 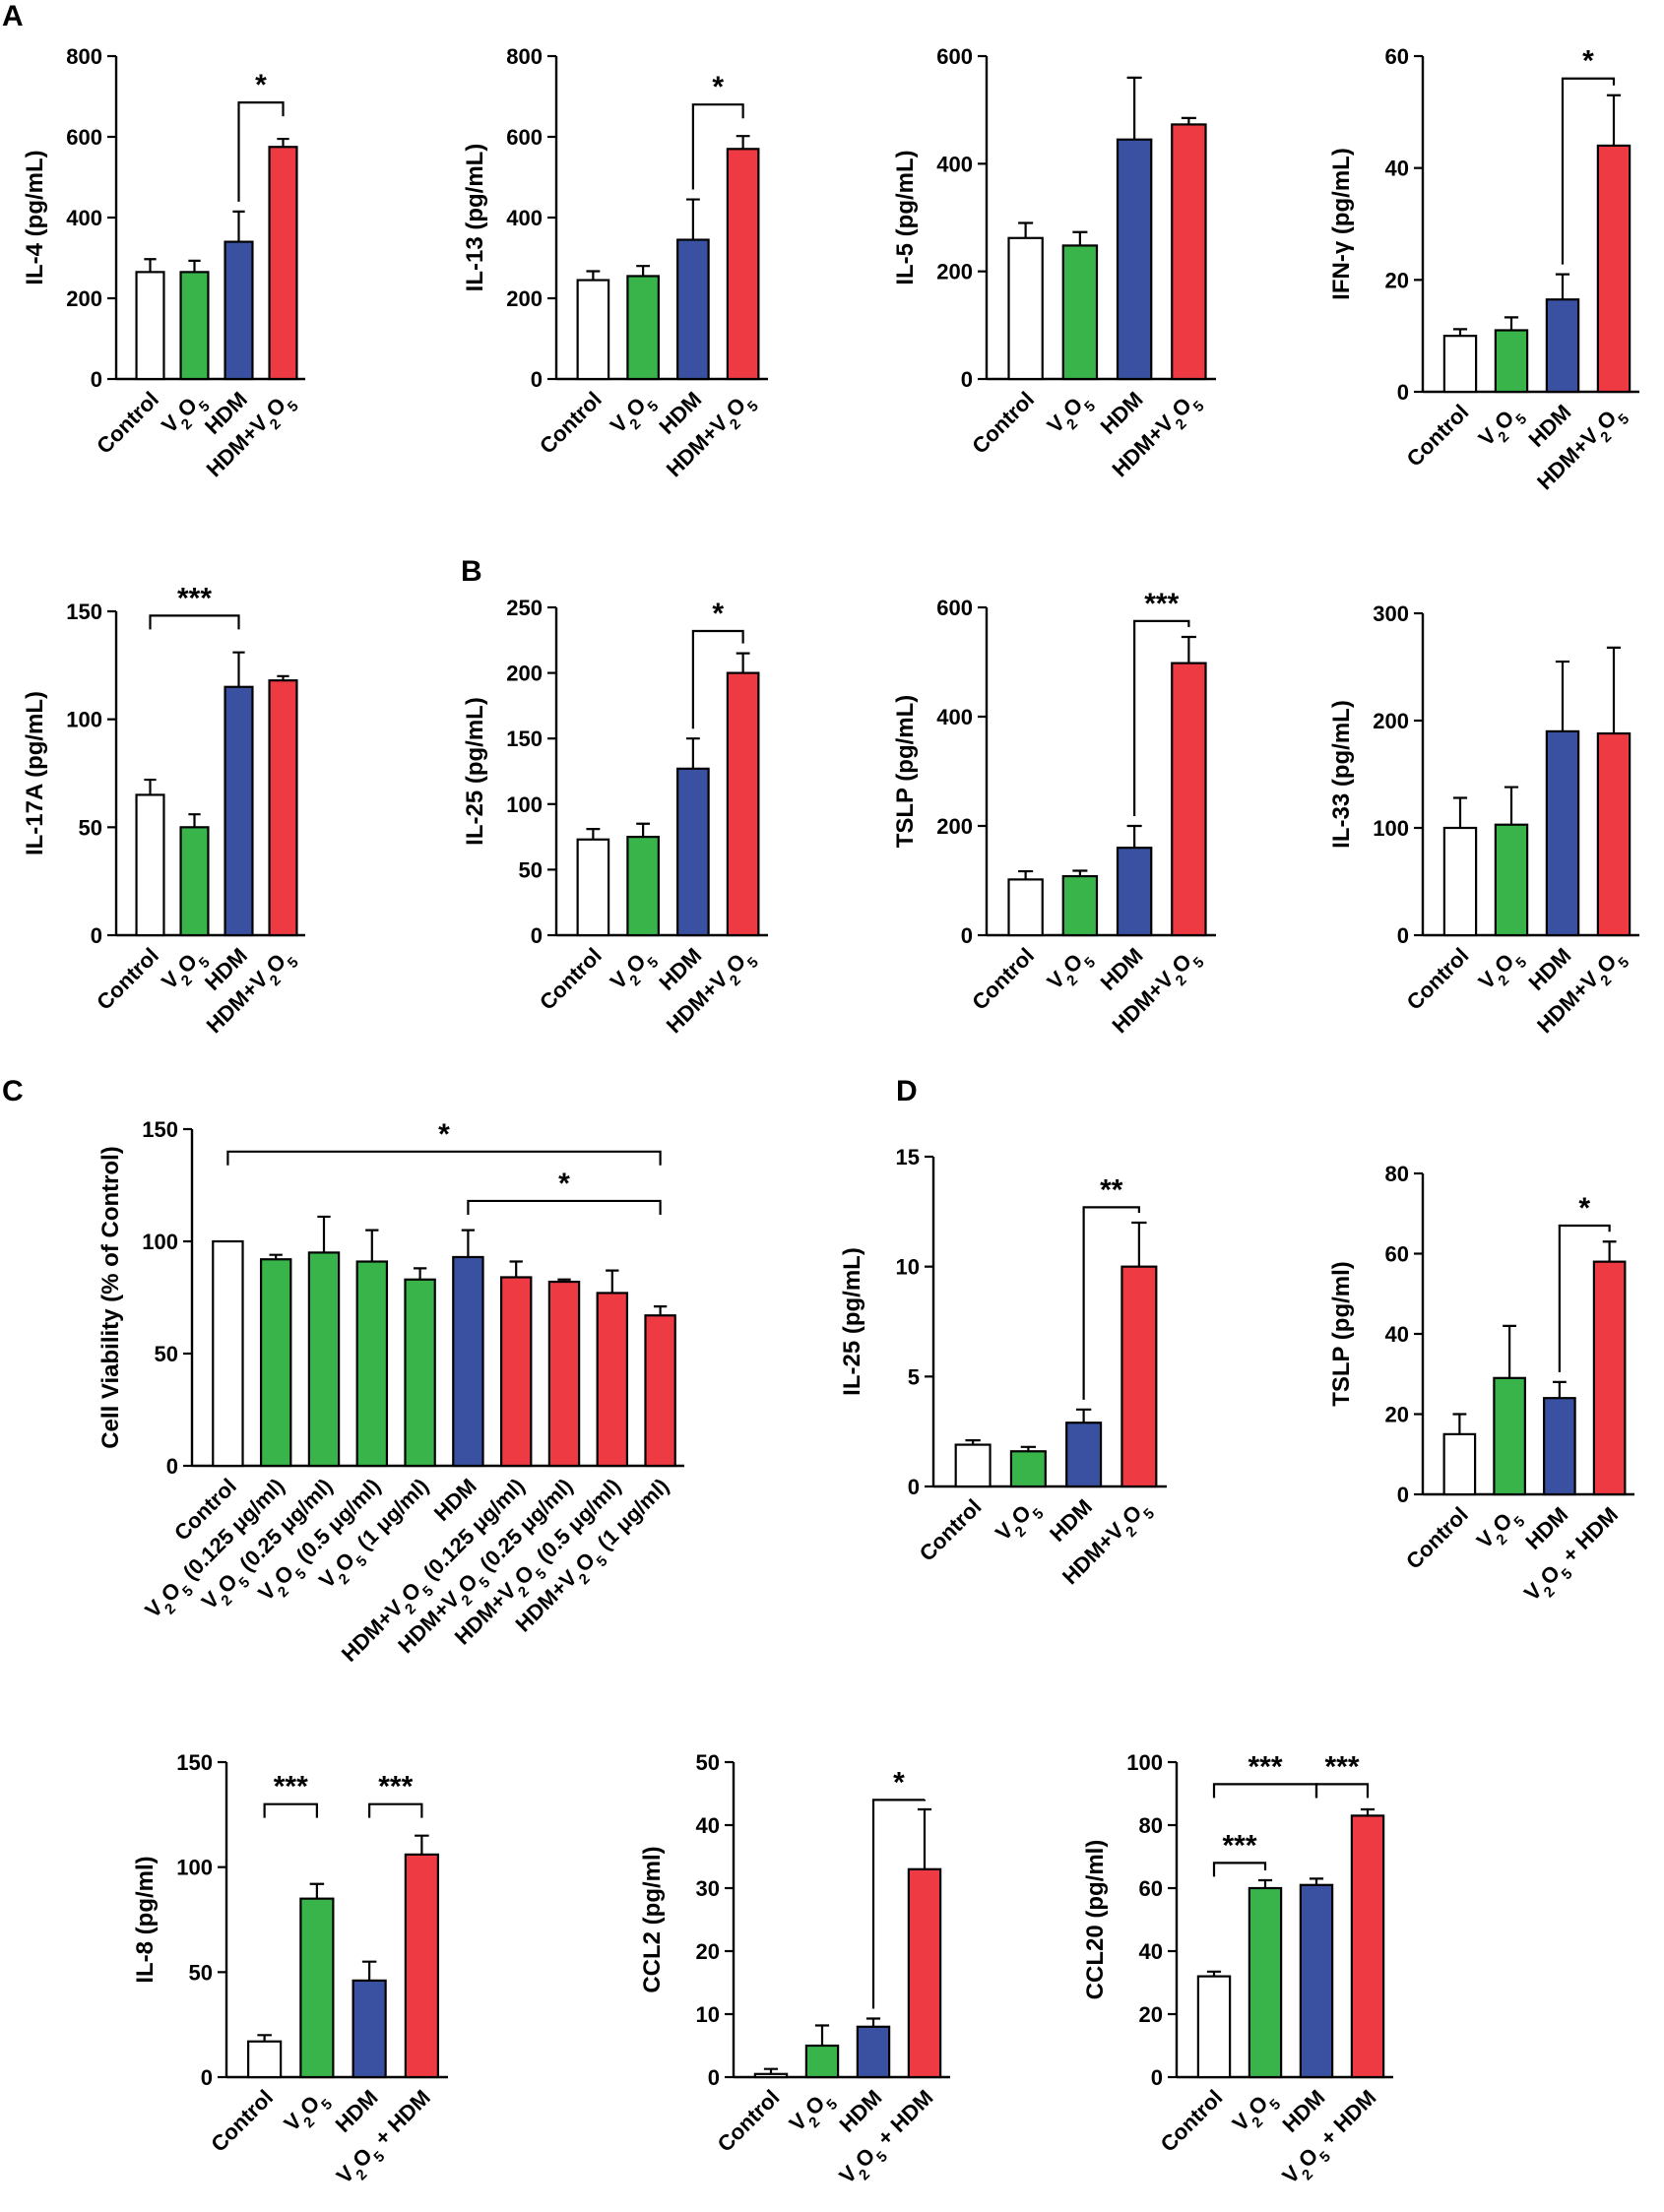 What do you see at coordinates (421, 1966) in the screenshot?
I see `bar-v2o5-hdm` at bounding box center [421, 1966].